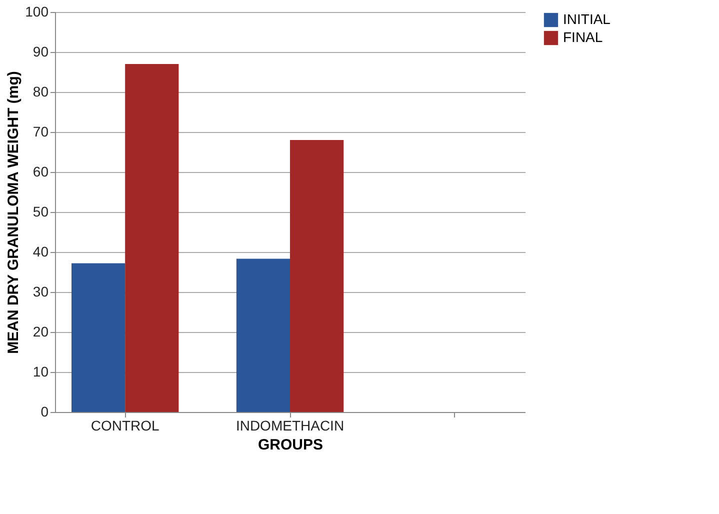 The height and width of the screenshot is (514, 719). I want to click on legend-label: FINAL, so click(583, 37).